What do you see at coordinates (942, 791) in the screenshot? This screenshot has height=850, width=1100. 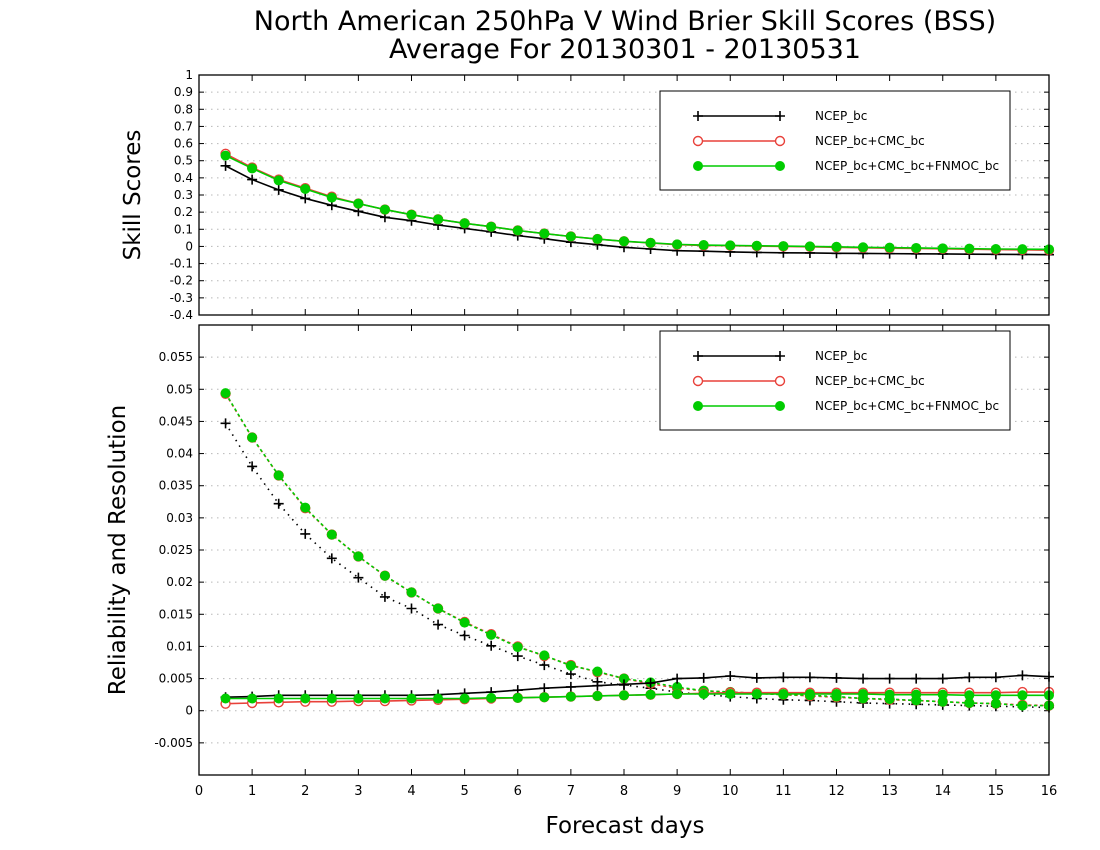 I see `x-tick-label: 14` at bounding box center [942, 791].